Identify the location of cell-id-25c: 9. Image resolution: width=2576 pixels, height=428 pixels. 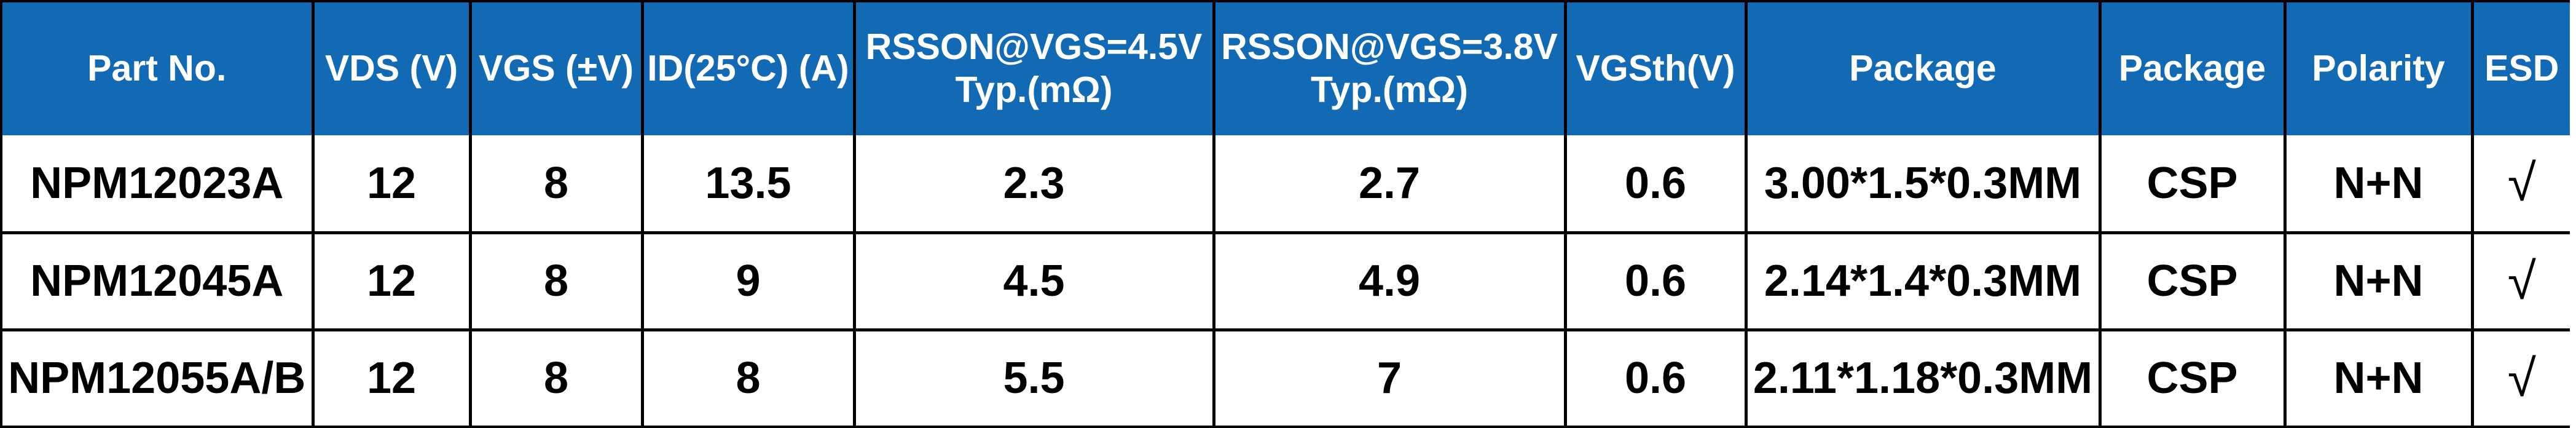
(748, 281).